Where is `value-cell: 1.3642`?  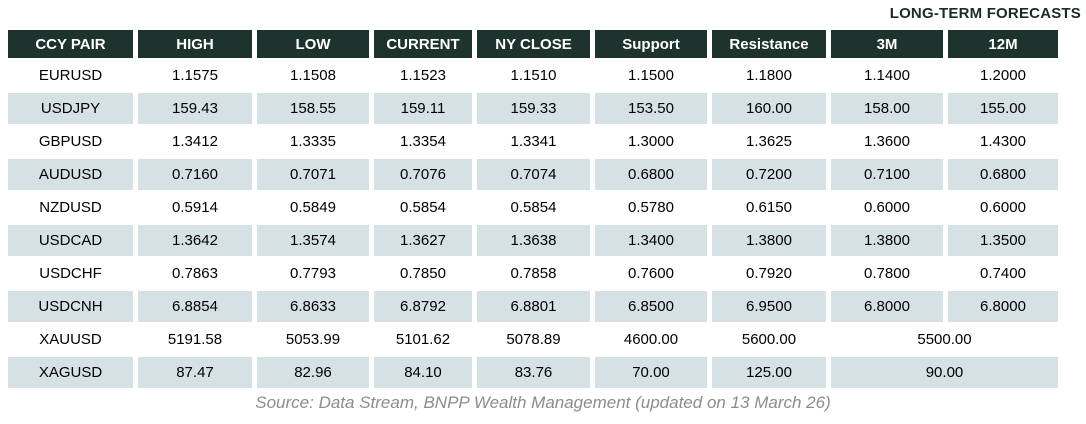
value-cell: 1.3642 is located at coordinates (195, 240).